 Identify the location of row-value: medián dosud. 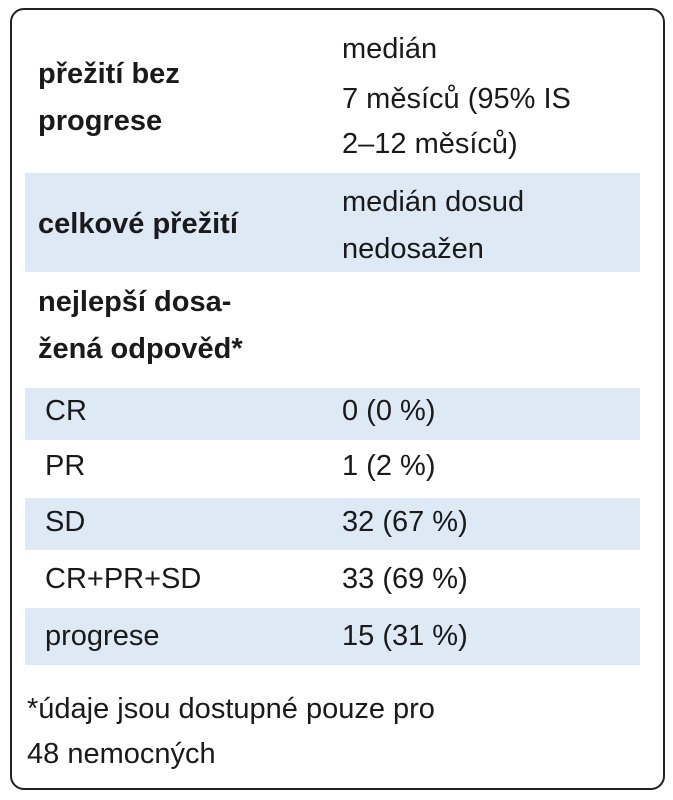
(433, 202).